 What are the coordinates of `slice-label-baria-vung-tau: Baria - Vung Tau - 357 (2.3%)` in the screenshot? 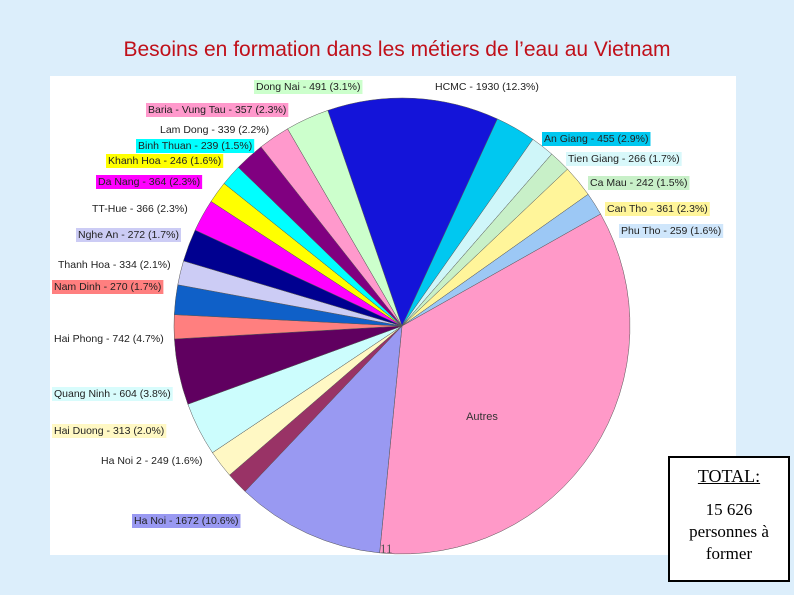 It's located at (217, 110).